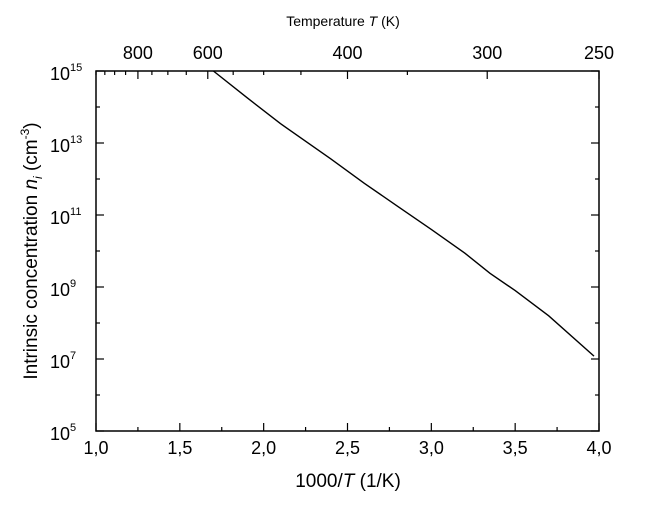 The height and width of the screenshot is (510, 660). I want to click on x-axis-title: 1000/T (1/K), so click(348, 481).